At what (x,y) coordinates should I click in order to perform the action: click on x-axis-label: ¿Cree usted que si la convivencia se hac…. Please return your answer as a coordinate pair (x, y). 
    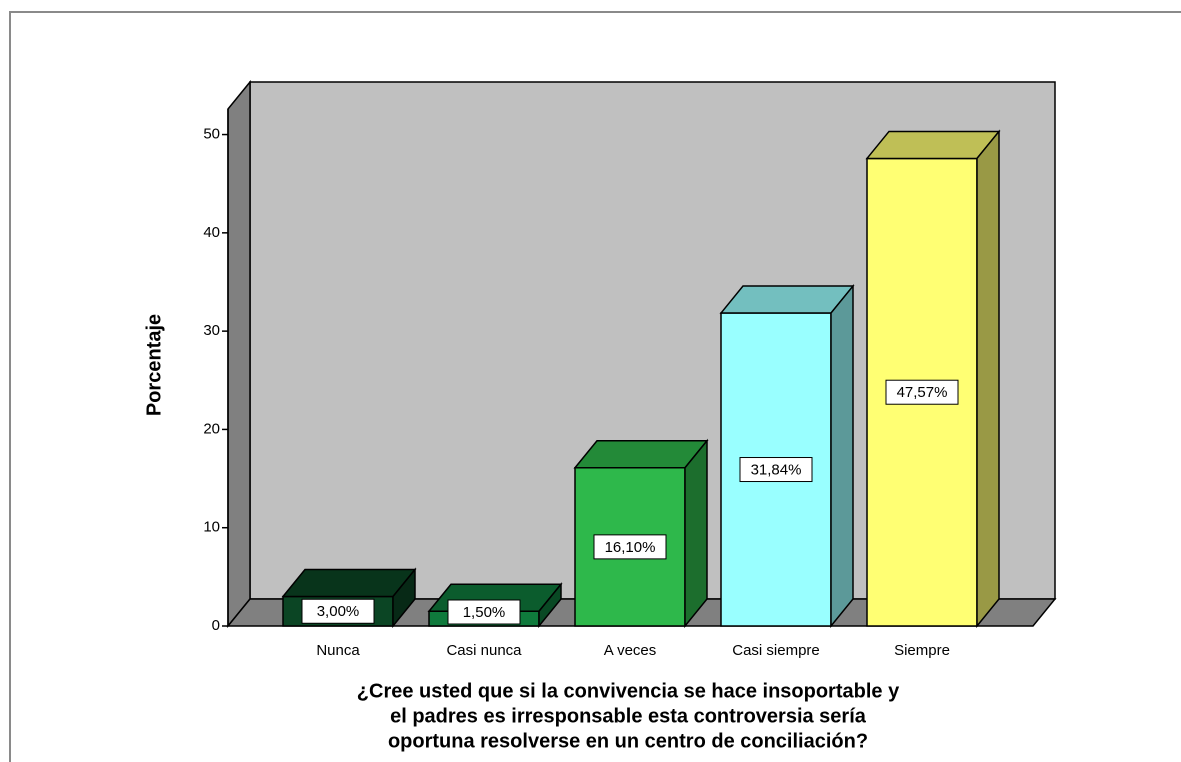
    Looking at the image, I should click on (628, 691).